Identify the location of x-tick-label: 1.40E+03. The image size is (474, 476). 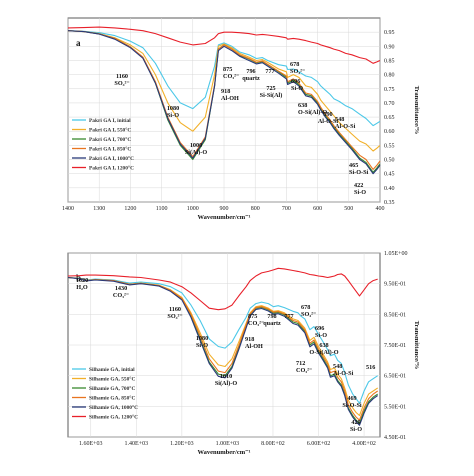
(137, 444).